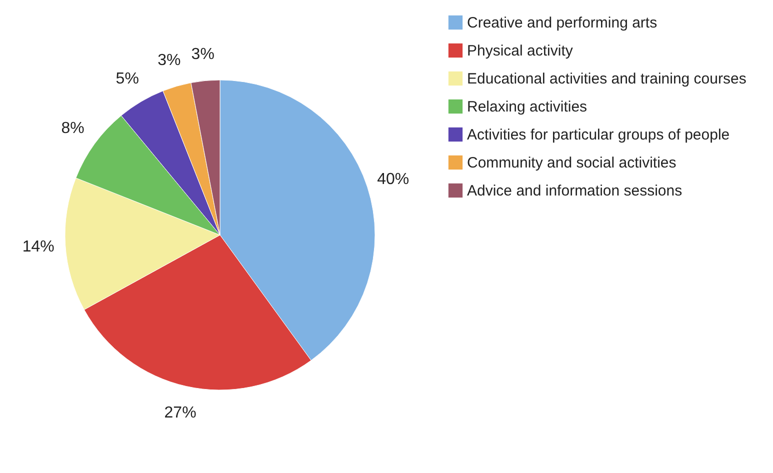  What do you see at coordinates (38, 247) in the screenshot?
I see `data-label: 14%` at bounding box center [38, 247].